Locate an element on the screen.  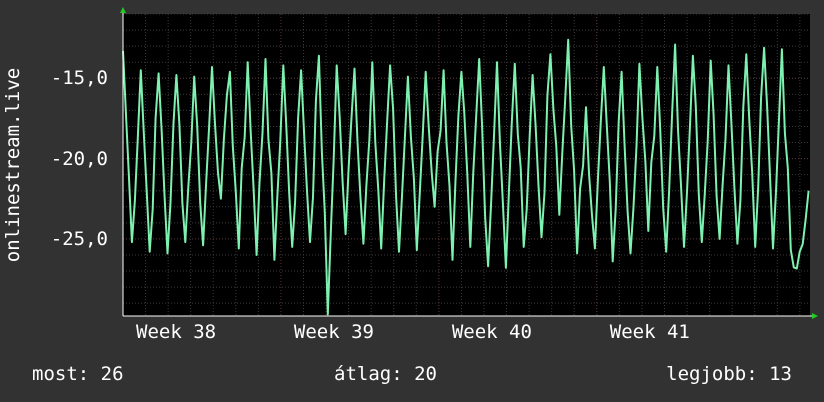
x-tick-label: Week 41 is located at coordinates (649, 332).